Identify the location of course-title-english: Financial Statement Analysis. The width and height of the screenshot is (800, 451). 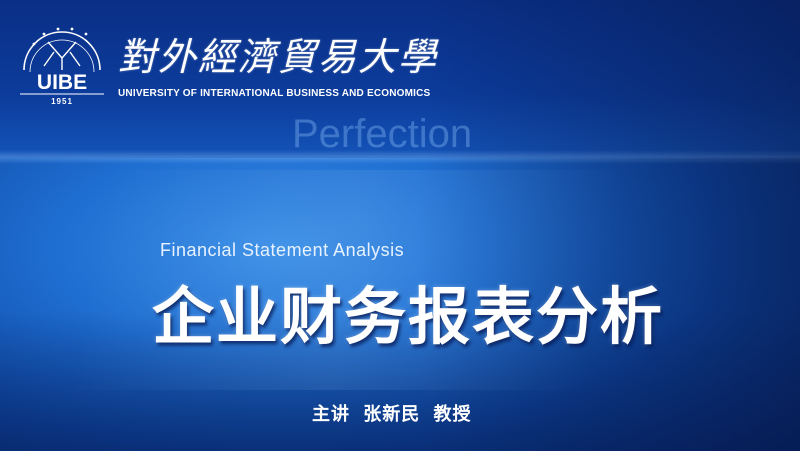
(282, 250).